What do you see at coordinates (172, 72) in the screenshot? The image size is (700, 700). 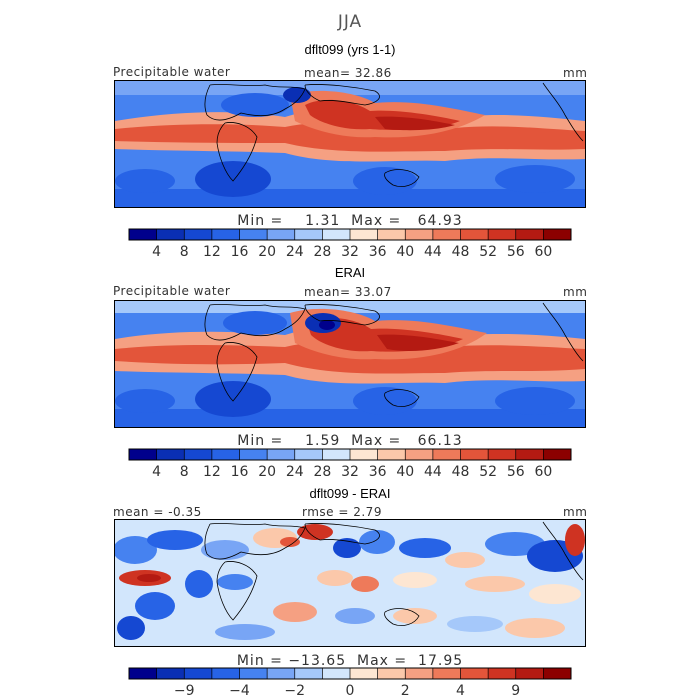 I see `panel-label-model: Precipitable water` at bounding box center [172, 72].